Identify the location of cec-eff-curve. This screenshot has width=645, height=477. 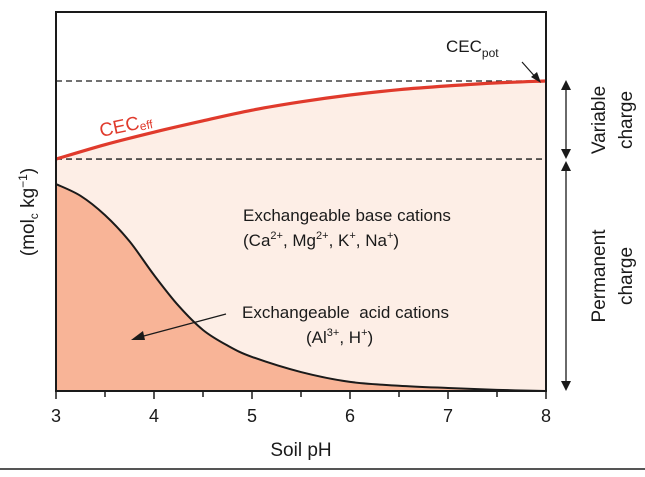
(301, 120).